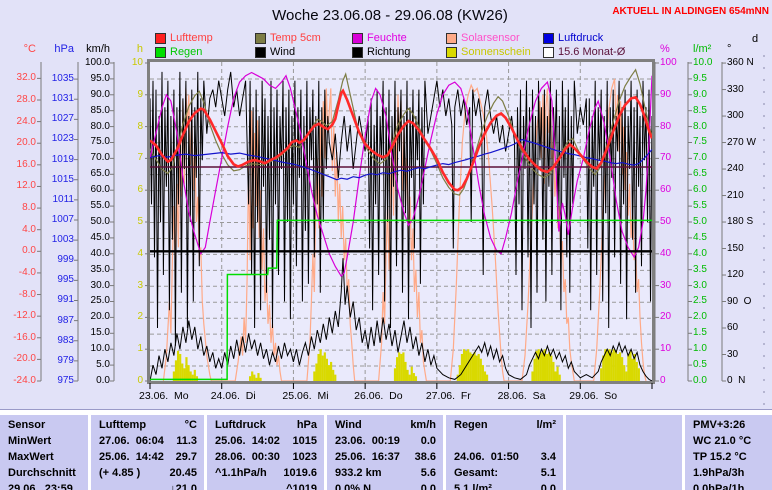 This screenshot has height=490, width=772. What do you see at coordinates (348, 425) in the screenshot?
I see `table-cell: Wind` at bounding box center [348, 425].